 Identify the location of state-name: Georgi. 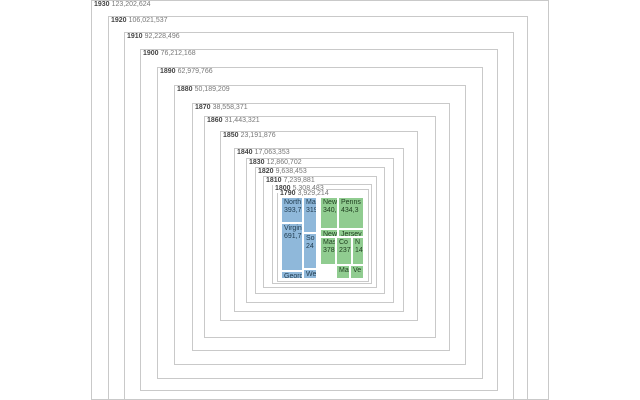
(293, 276).